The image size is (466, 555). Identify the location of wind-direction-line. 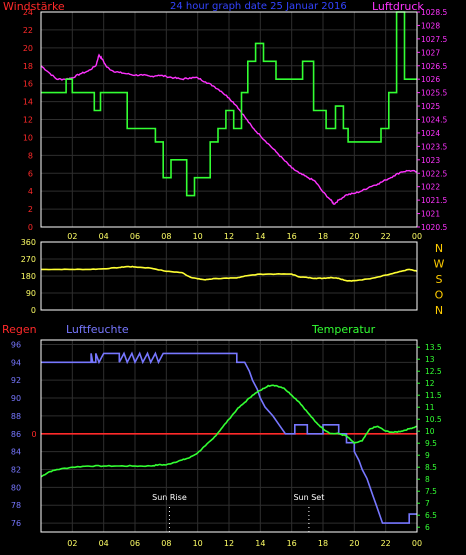
(229, 273).